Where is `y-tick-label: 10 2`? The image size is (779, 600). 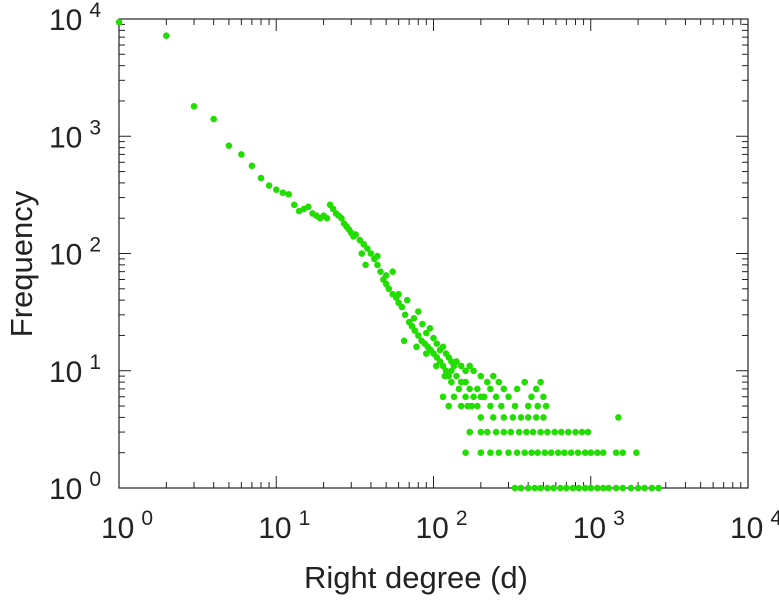
y-tick-label: 10 2 is located at coordinates (75, 253).